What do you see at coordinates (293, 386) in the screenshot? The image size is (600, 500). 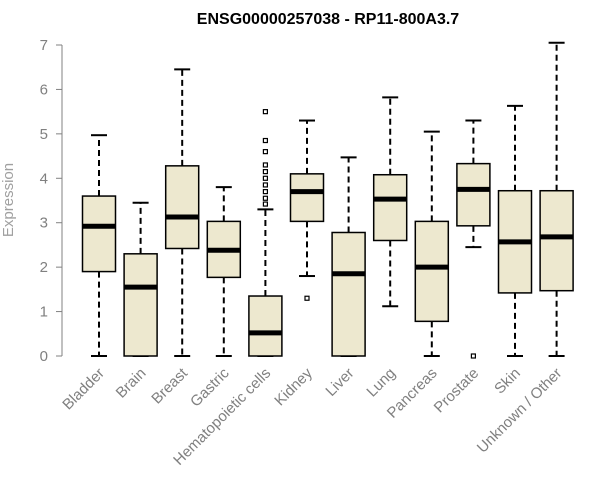 I see `x-category-label: Kidney` at bounding box center [293, 386].